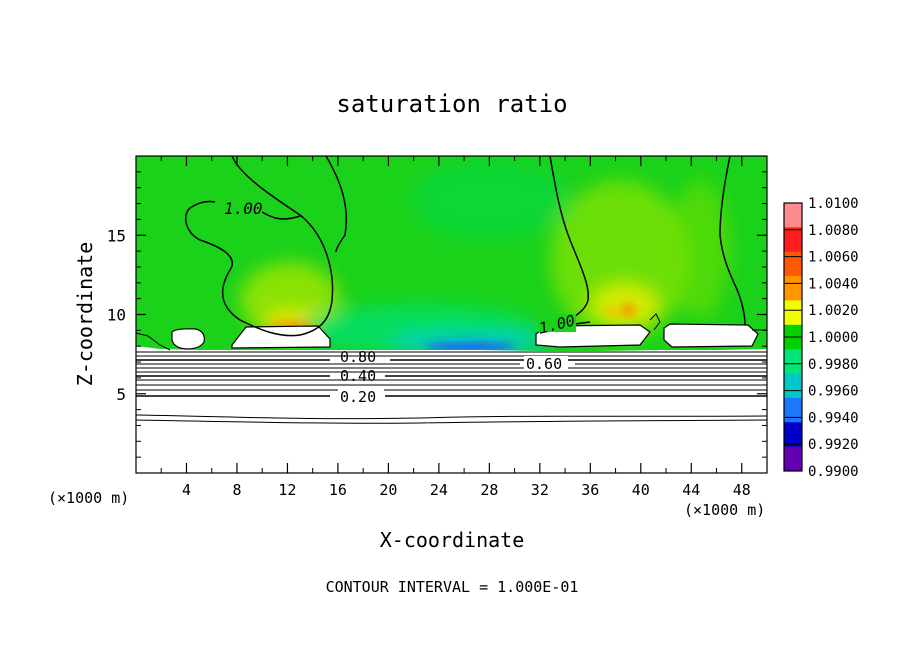 The width and height of the screenshot is (904, 654). I want to click on x-axis-label: X-coordinate, so click(452, 540).